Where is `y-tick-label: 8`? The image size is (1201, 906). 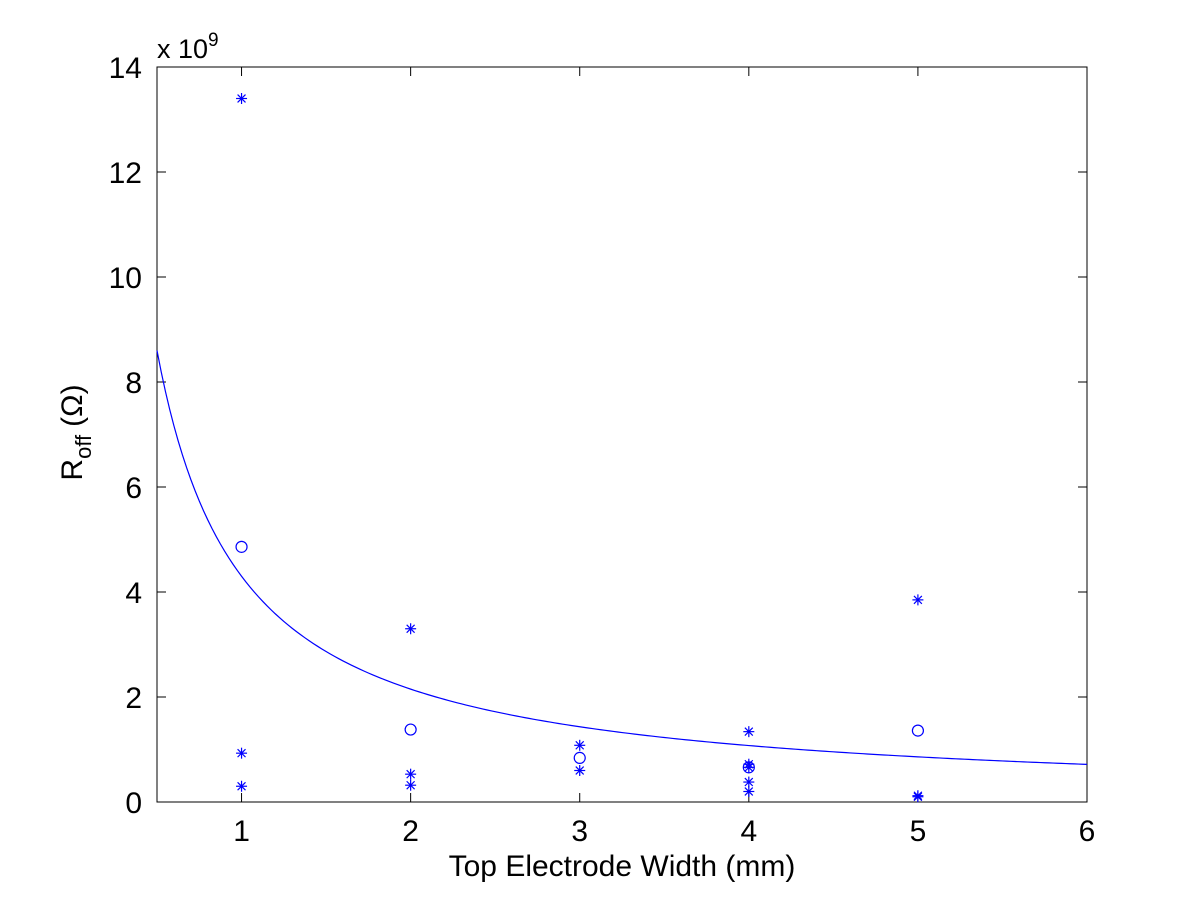
y-tick-label: 8 is located at coordinates (133, 383).